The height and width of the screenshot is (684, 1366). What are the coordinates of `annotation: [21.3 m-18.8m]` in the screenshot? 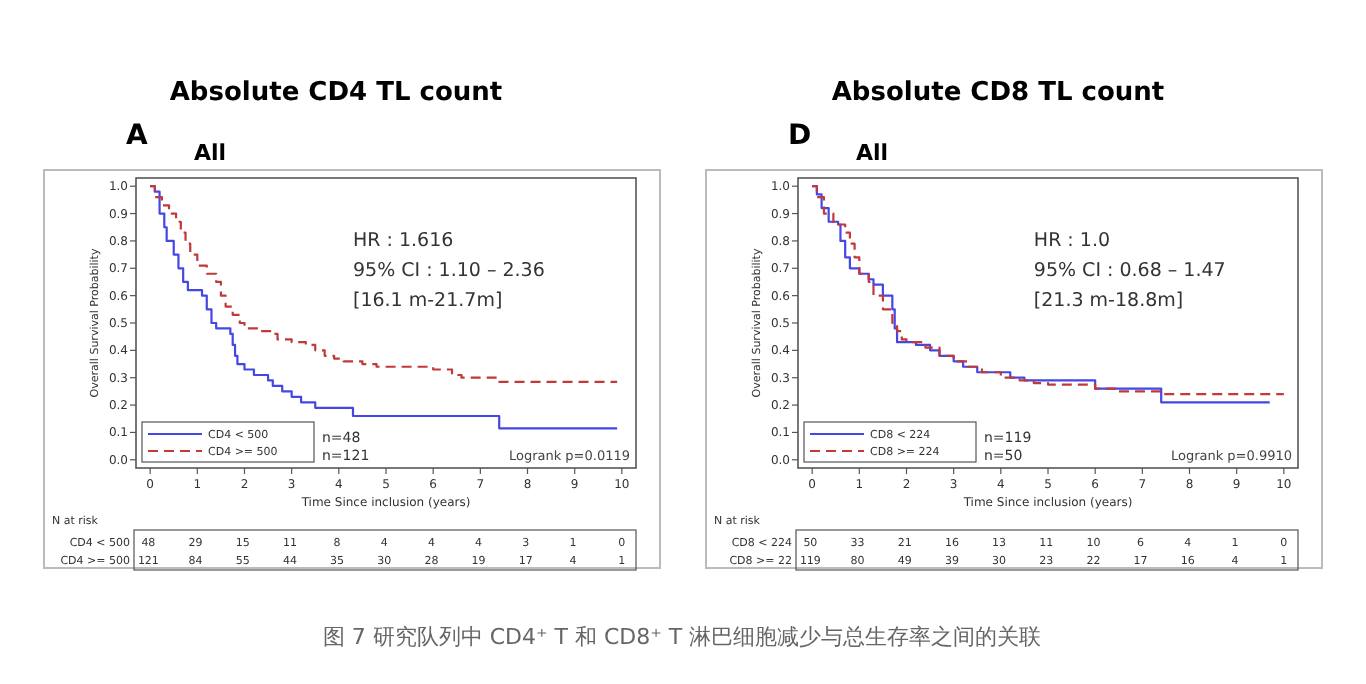 It's located at (1108, 301).